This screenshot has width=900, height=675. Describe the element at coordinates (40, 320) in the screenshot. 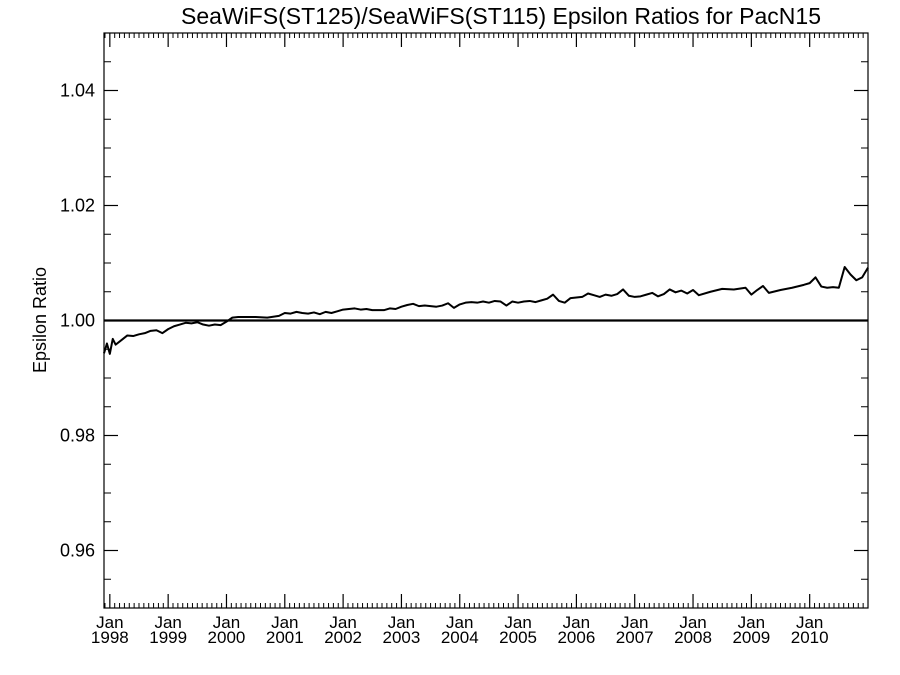

I see `y-axis-label: Epsilon Ratio` at that location.